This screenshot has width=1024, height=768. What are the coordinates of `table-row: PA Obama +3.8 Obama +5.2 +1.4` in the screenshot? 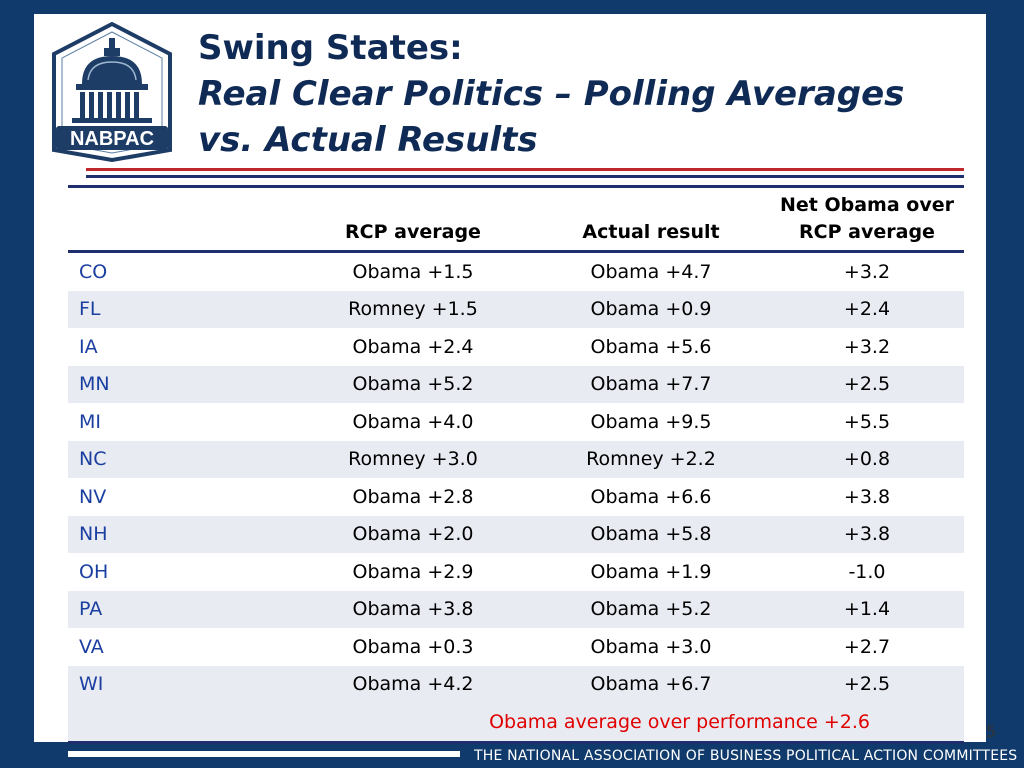 It's located at (516, 609).